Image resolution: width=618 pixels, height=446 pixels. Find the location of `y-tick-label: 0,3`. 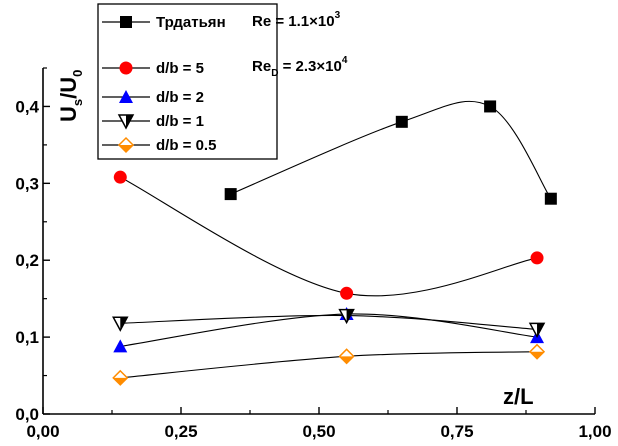

y-tick-label: 0,3 is located at coordinates (27, 183).